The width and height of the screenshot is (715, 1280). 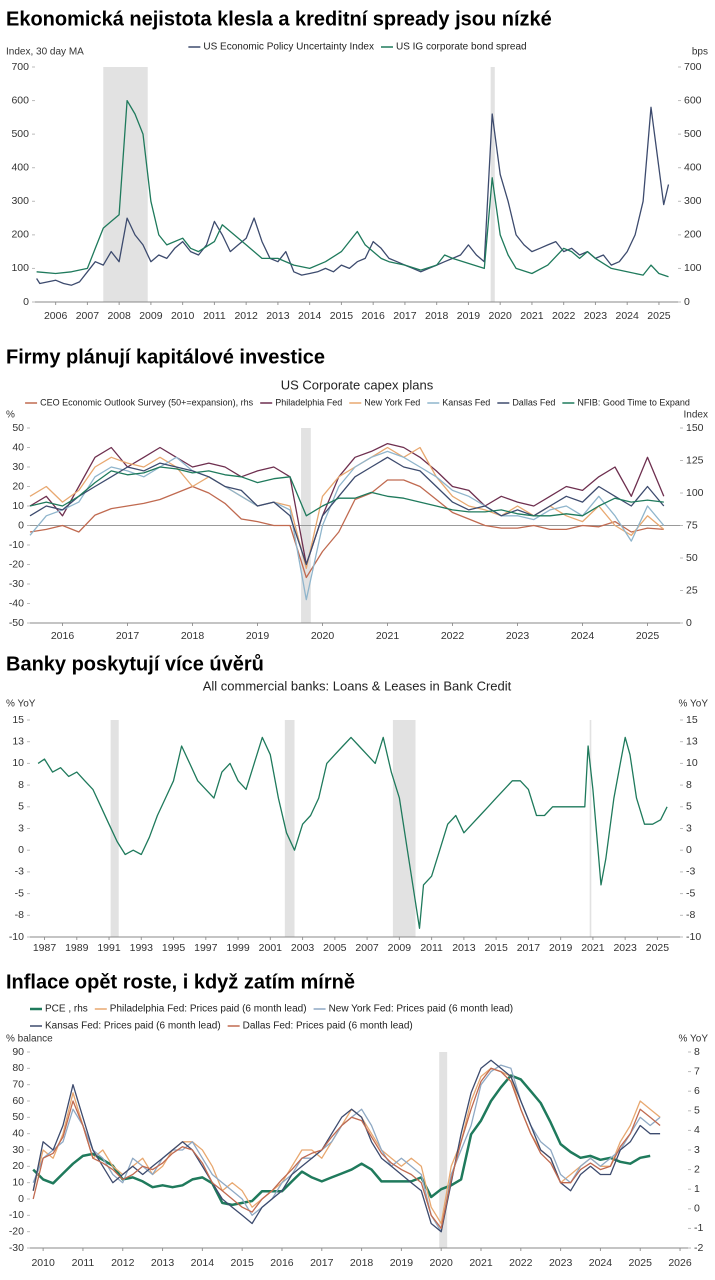 What do you see at coordinates (20, 268) in the screenshot?
I see `y-tick-label: 100` at bounding box center [20, 268].